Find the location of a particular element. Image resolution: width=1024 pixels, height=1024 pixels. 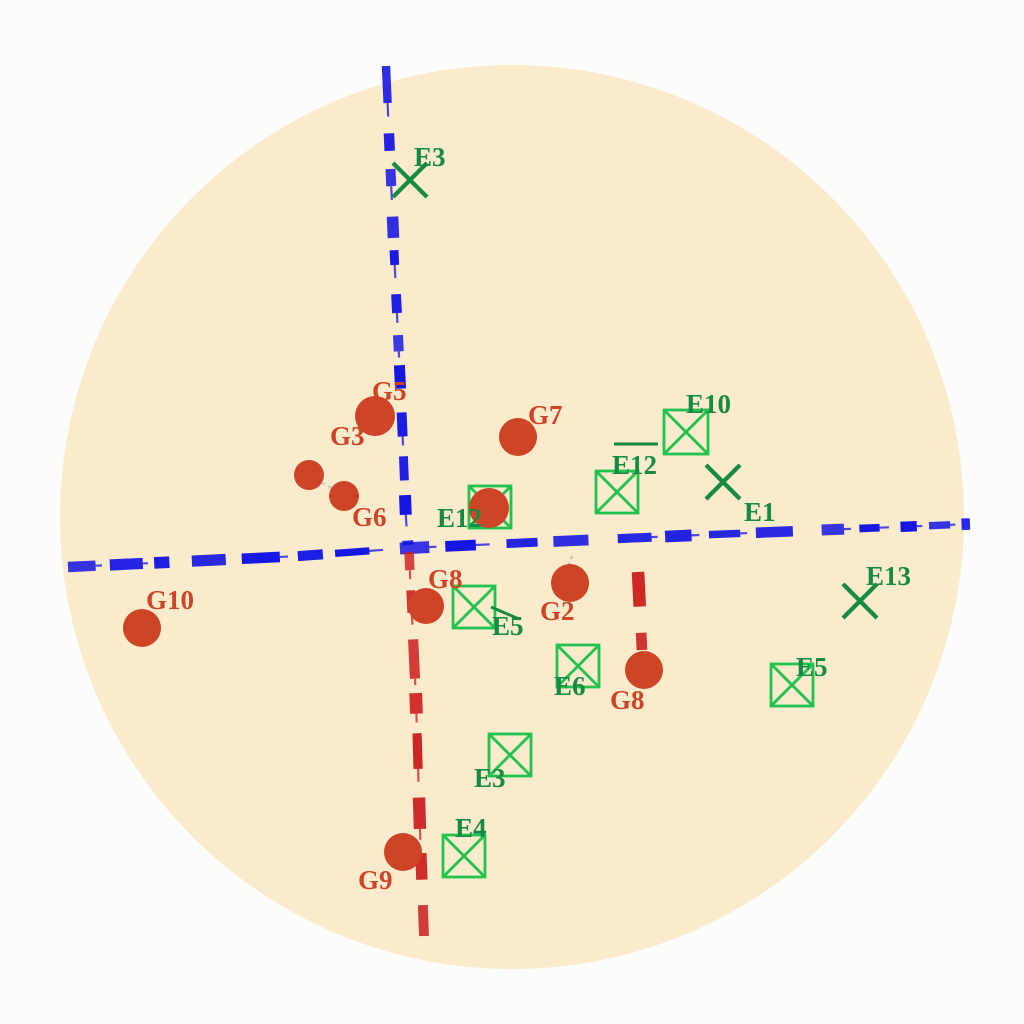

estimate-square-label-e6-4: E6 is located at coordinates (570, 686).